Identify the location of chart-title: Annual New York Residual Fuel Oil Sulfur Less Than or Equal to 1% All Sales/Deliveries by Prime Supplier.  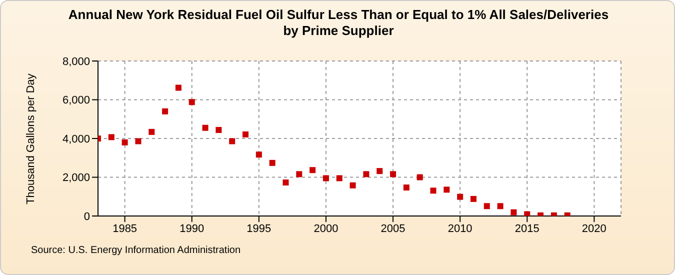
(338, 23).